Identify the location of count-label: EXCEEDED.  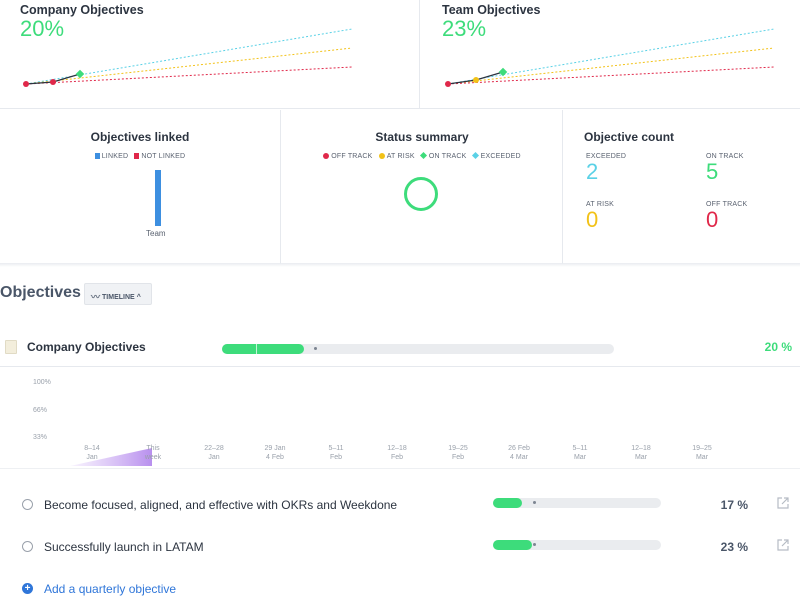
(606, 156).